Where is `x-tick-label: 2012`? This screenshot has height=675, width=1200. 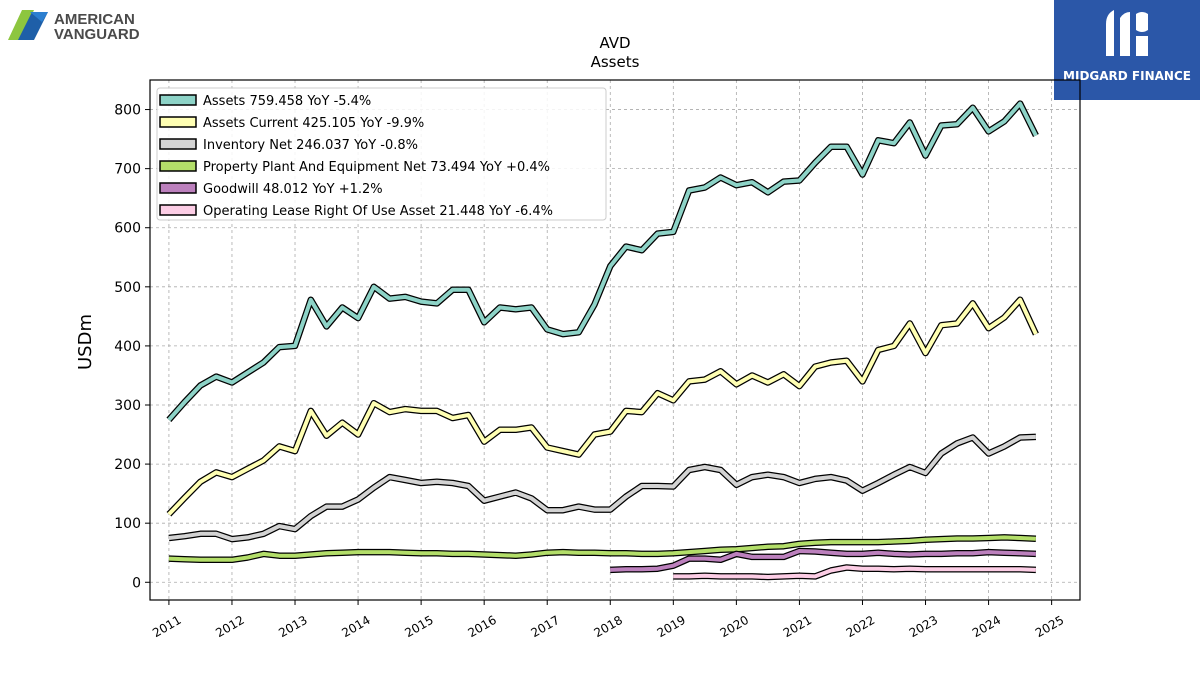 x-tick-label: 2012 is located at coordinates (229, 626).